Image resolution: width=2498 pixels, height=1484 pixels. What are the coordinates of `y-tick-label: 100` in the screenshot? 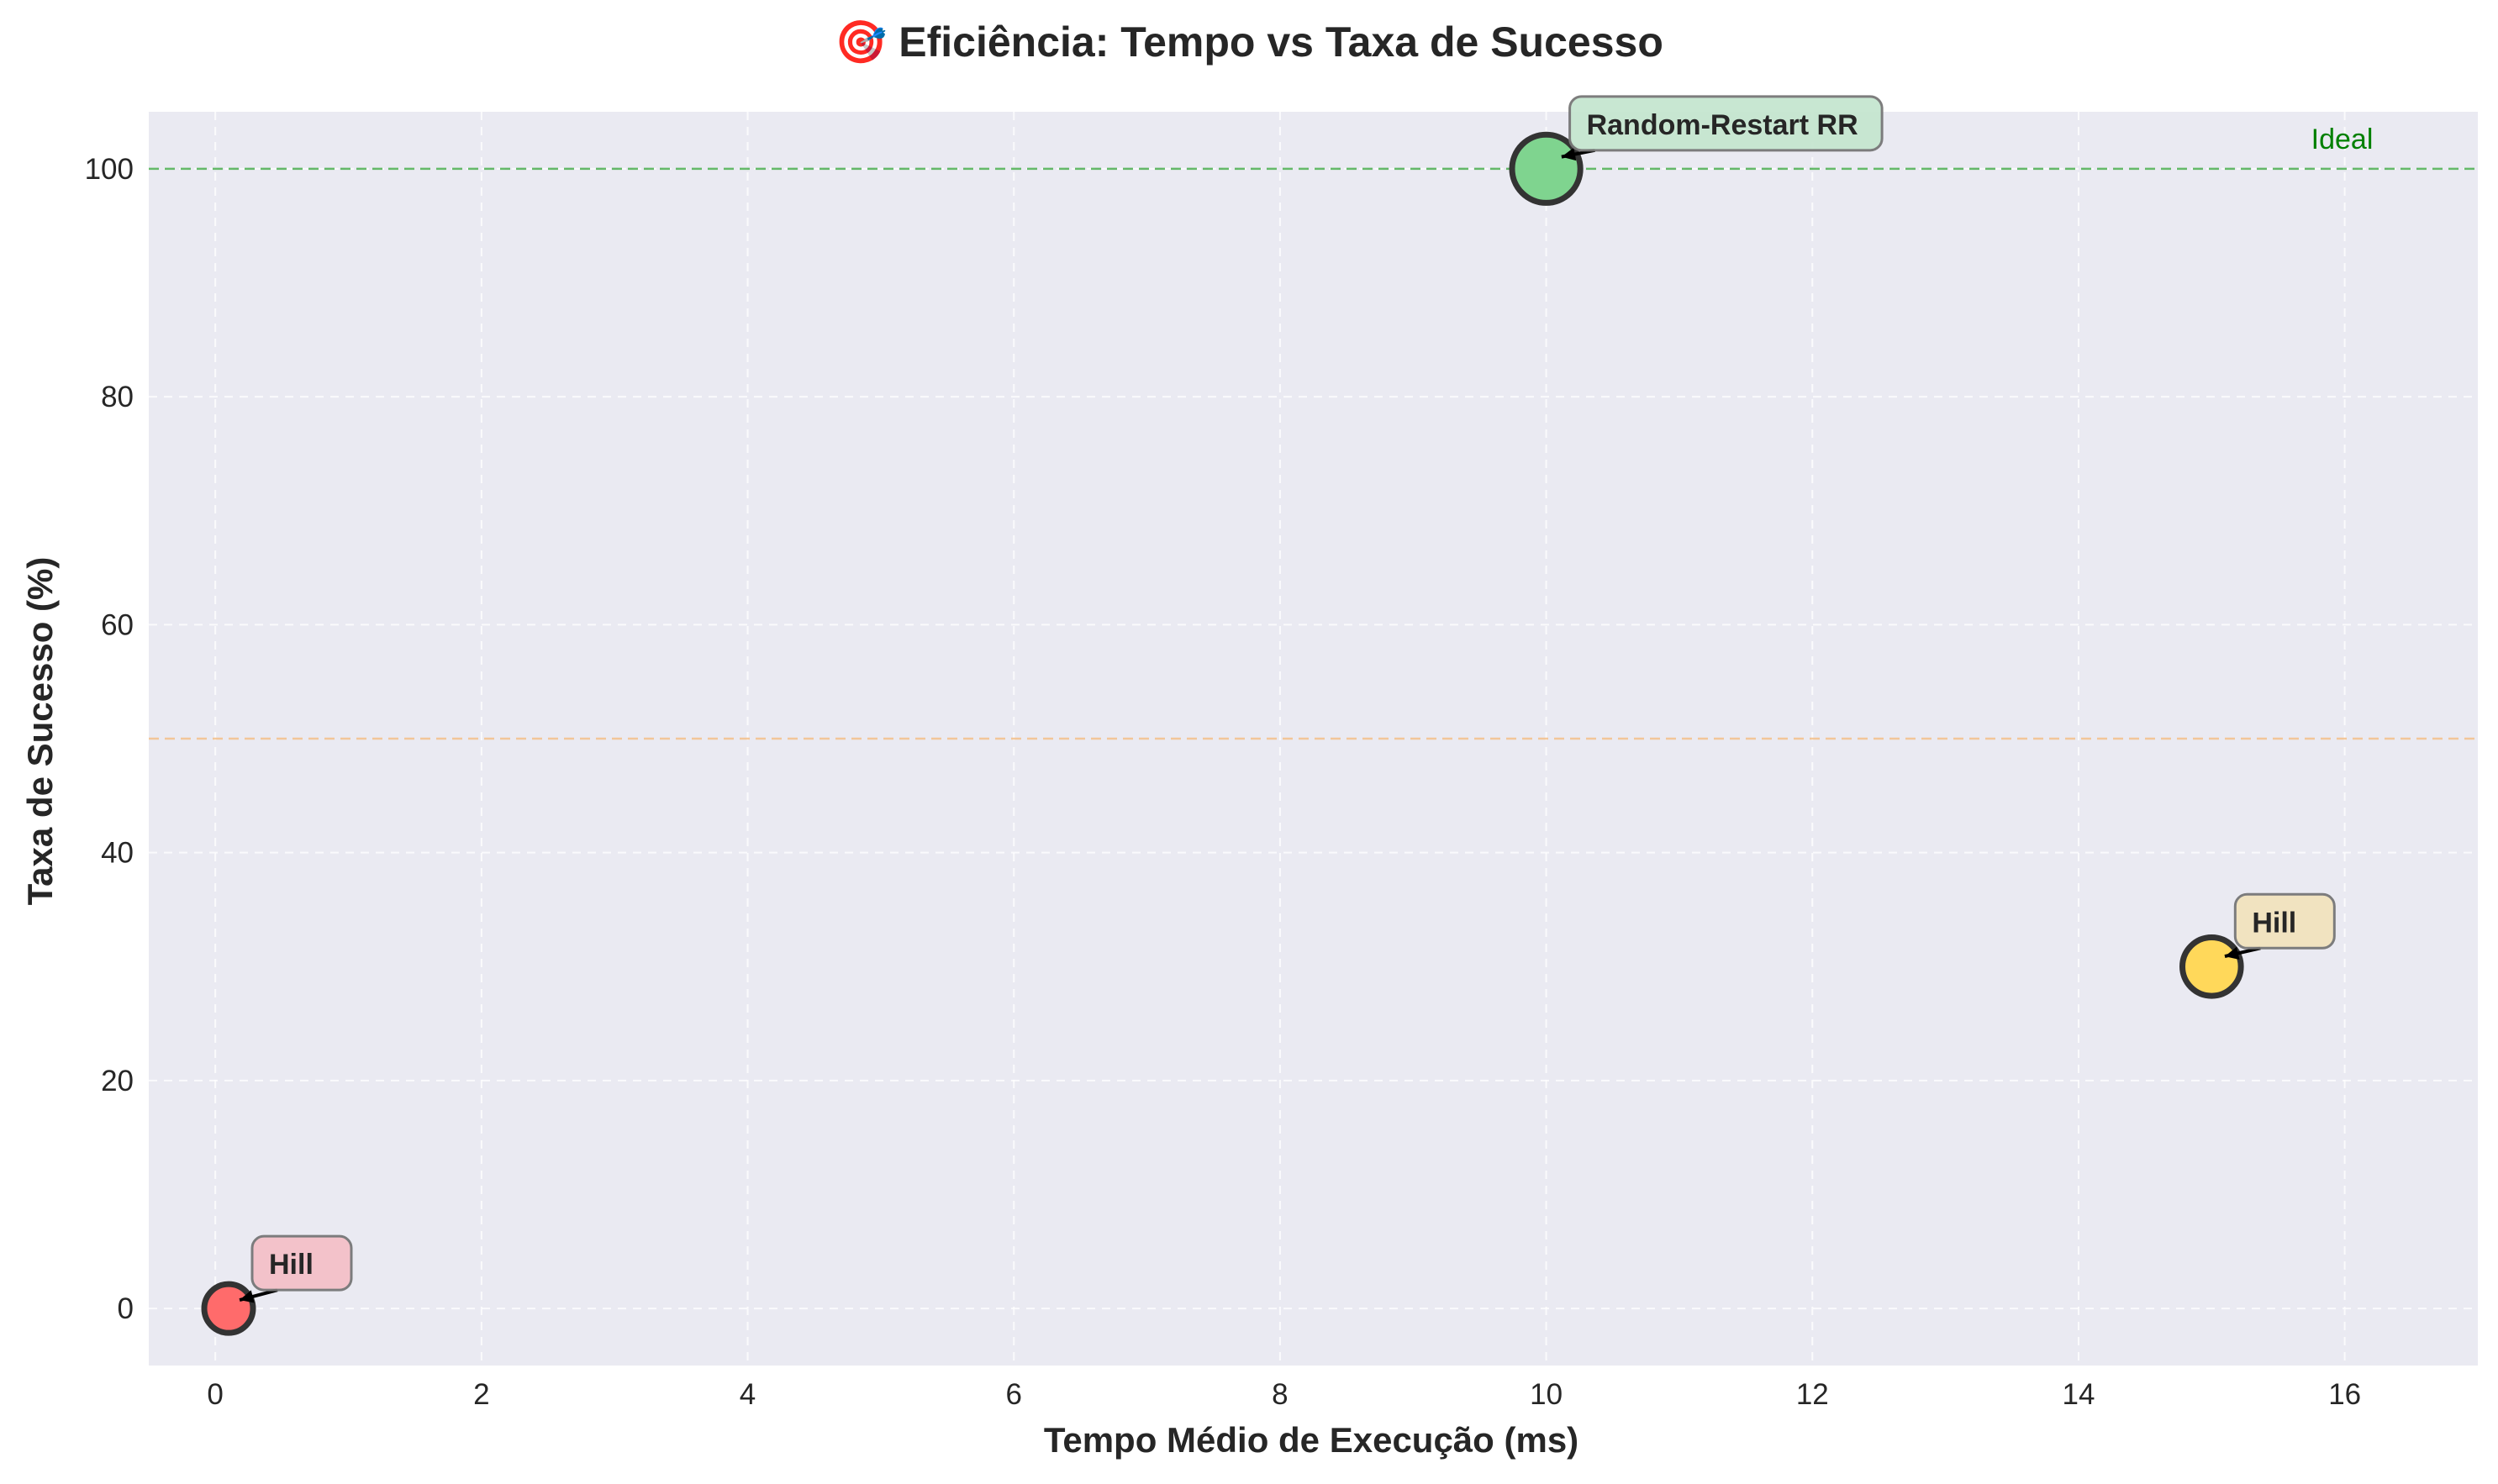 It's located at (110, 169).